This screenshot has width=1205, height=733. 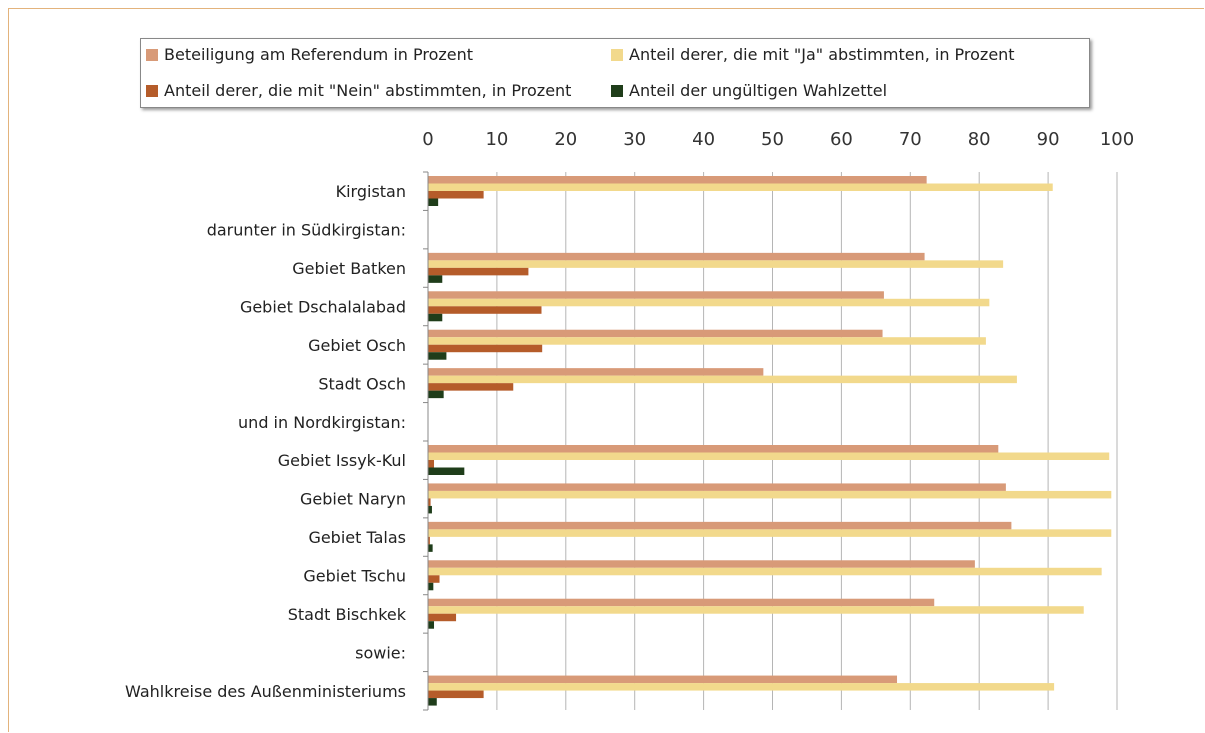 I want to click on x-tick-label-100: 100, so click(x=1117, y=139).